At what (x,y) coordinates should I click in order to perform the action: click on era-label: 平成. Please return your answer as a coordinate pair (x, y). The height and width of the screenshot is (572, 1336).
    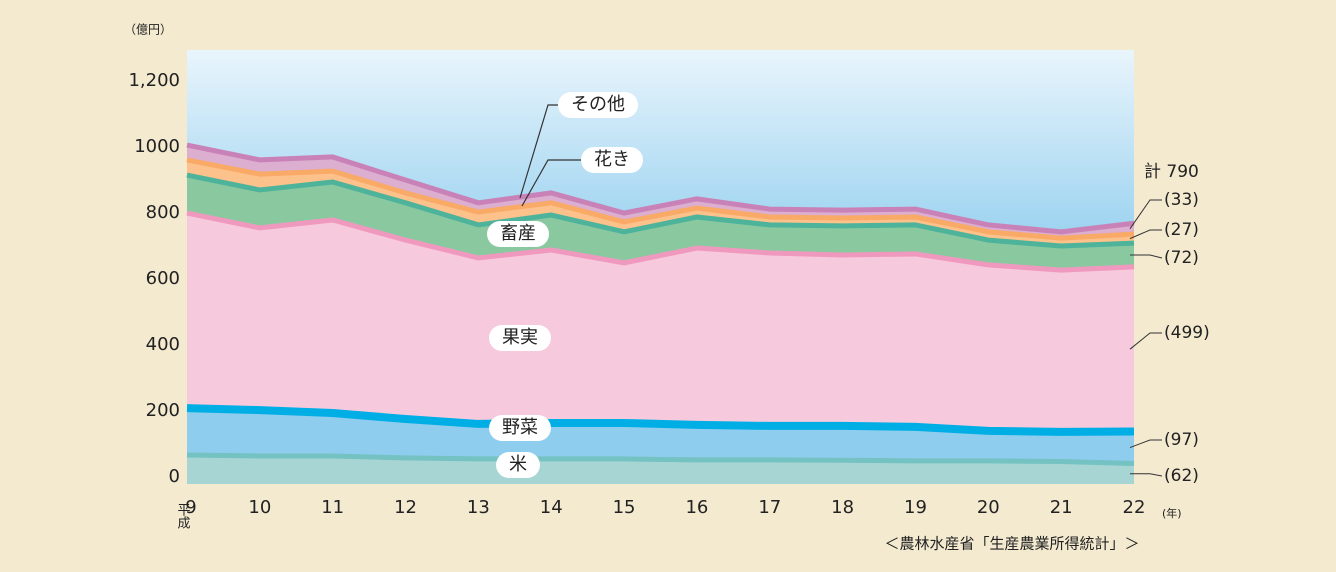
    Looking at the image, I should click on (183, 516).